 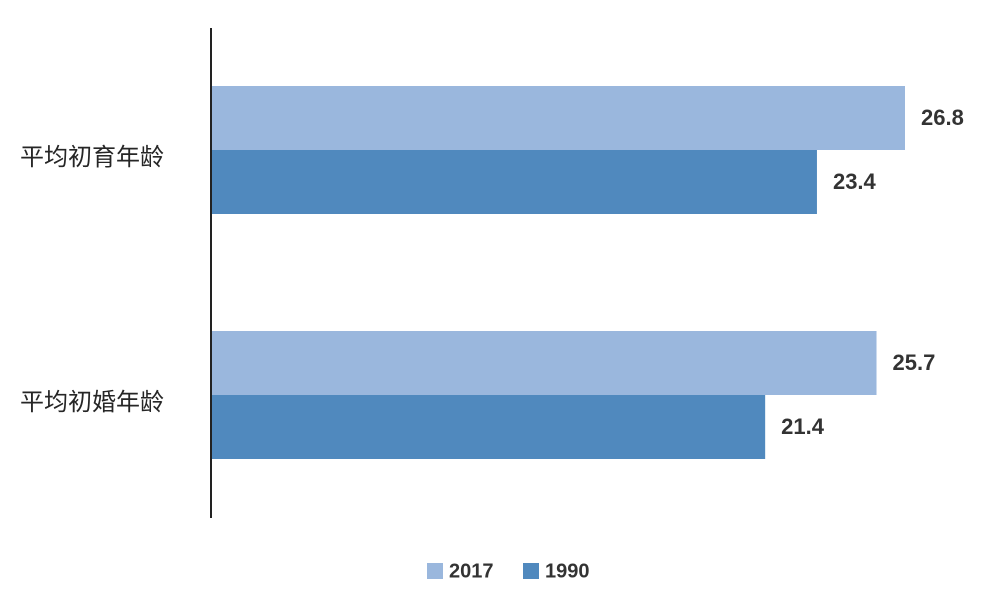 What do you see at coordinates (567, 571) in the screenshot?
I see `legend-label: 1990` at bounding box center [567, 571].